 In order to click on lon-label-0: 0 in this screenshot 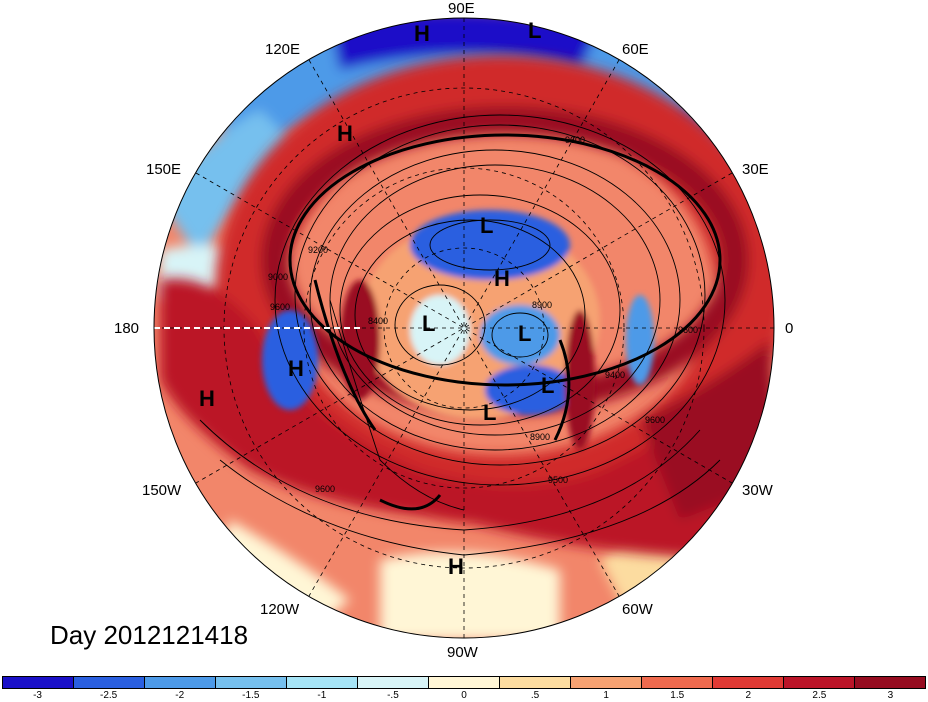, I will do `click(789, 328)`.